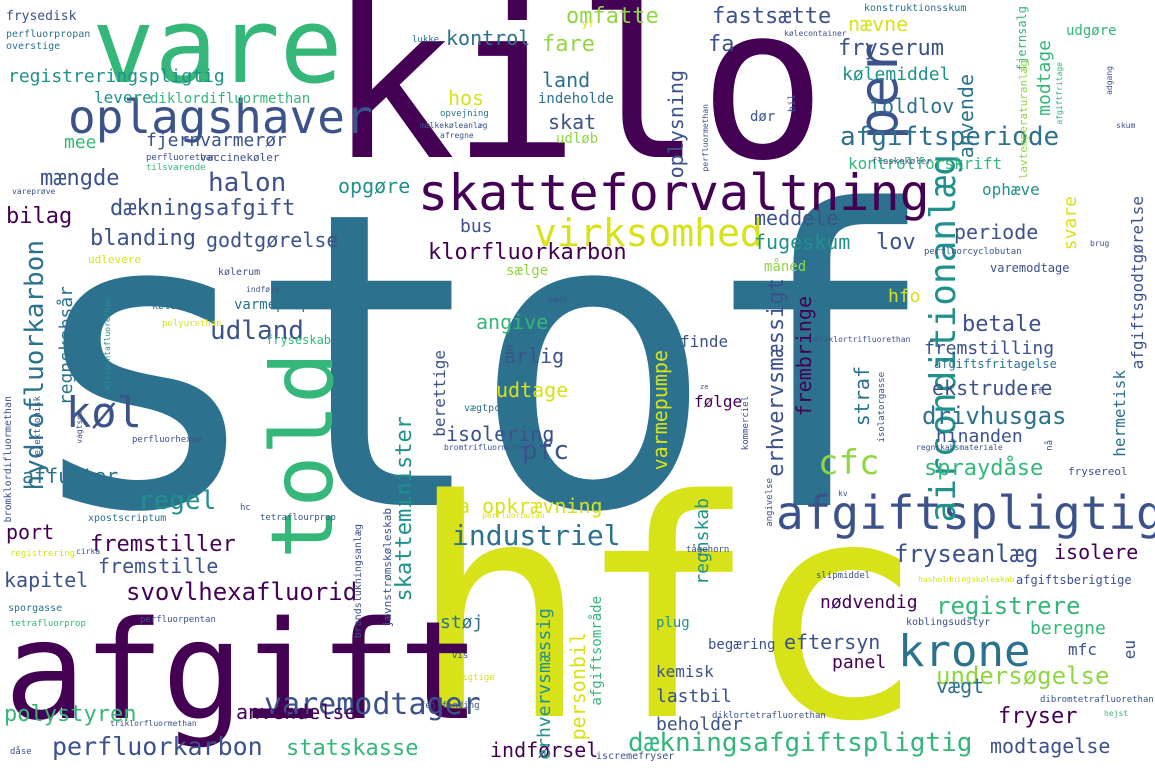 The height and width of the screenshot is (770, 1155). Describe the element at coordinates (1126, 125) in the screenshot. I see `word-skum: skum` at that location.